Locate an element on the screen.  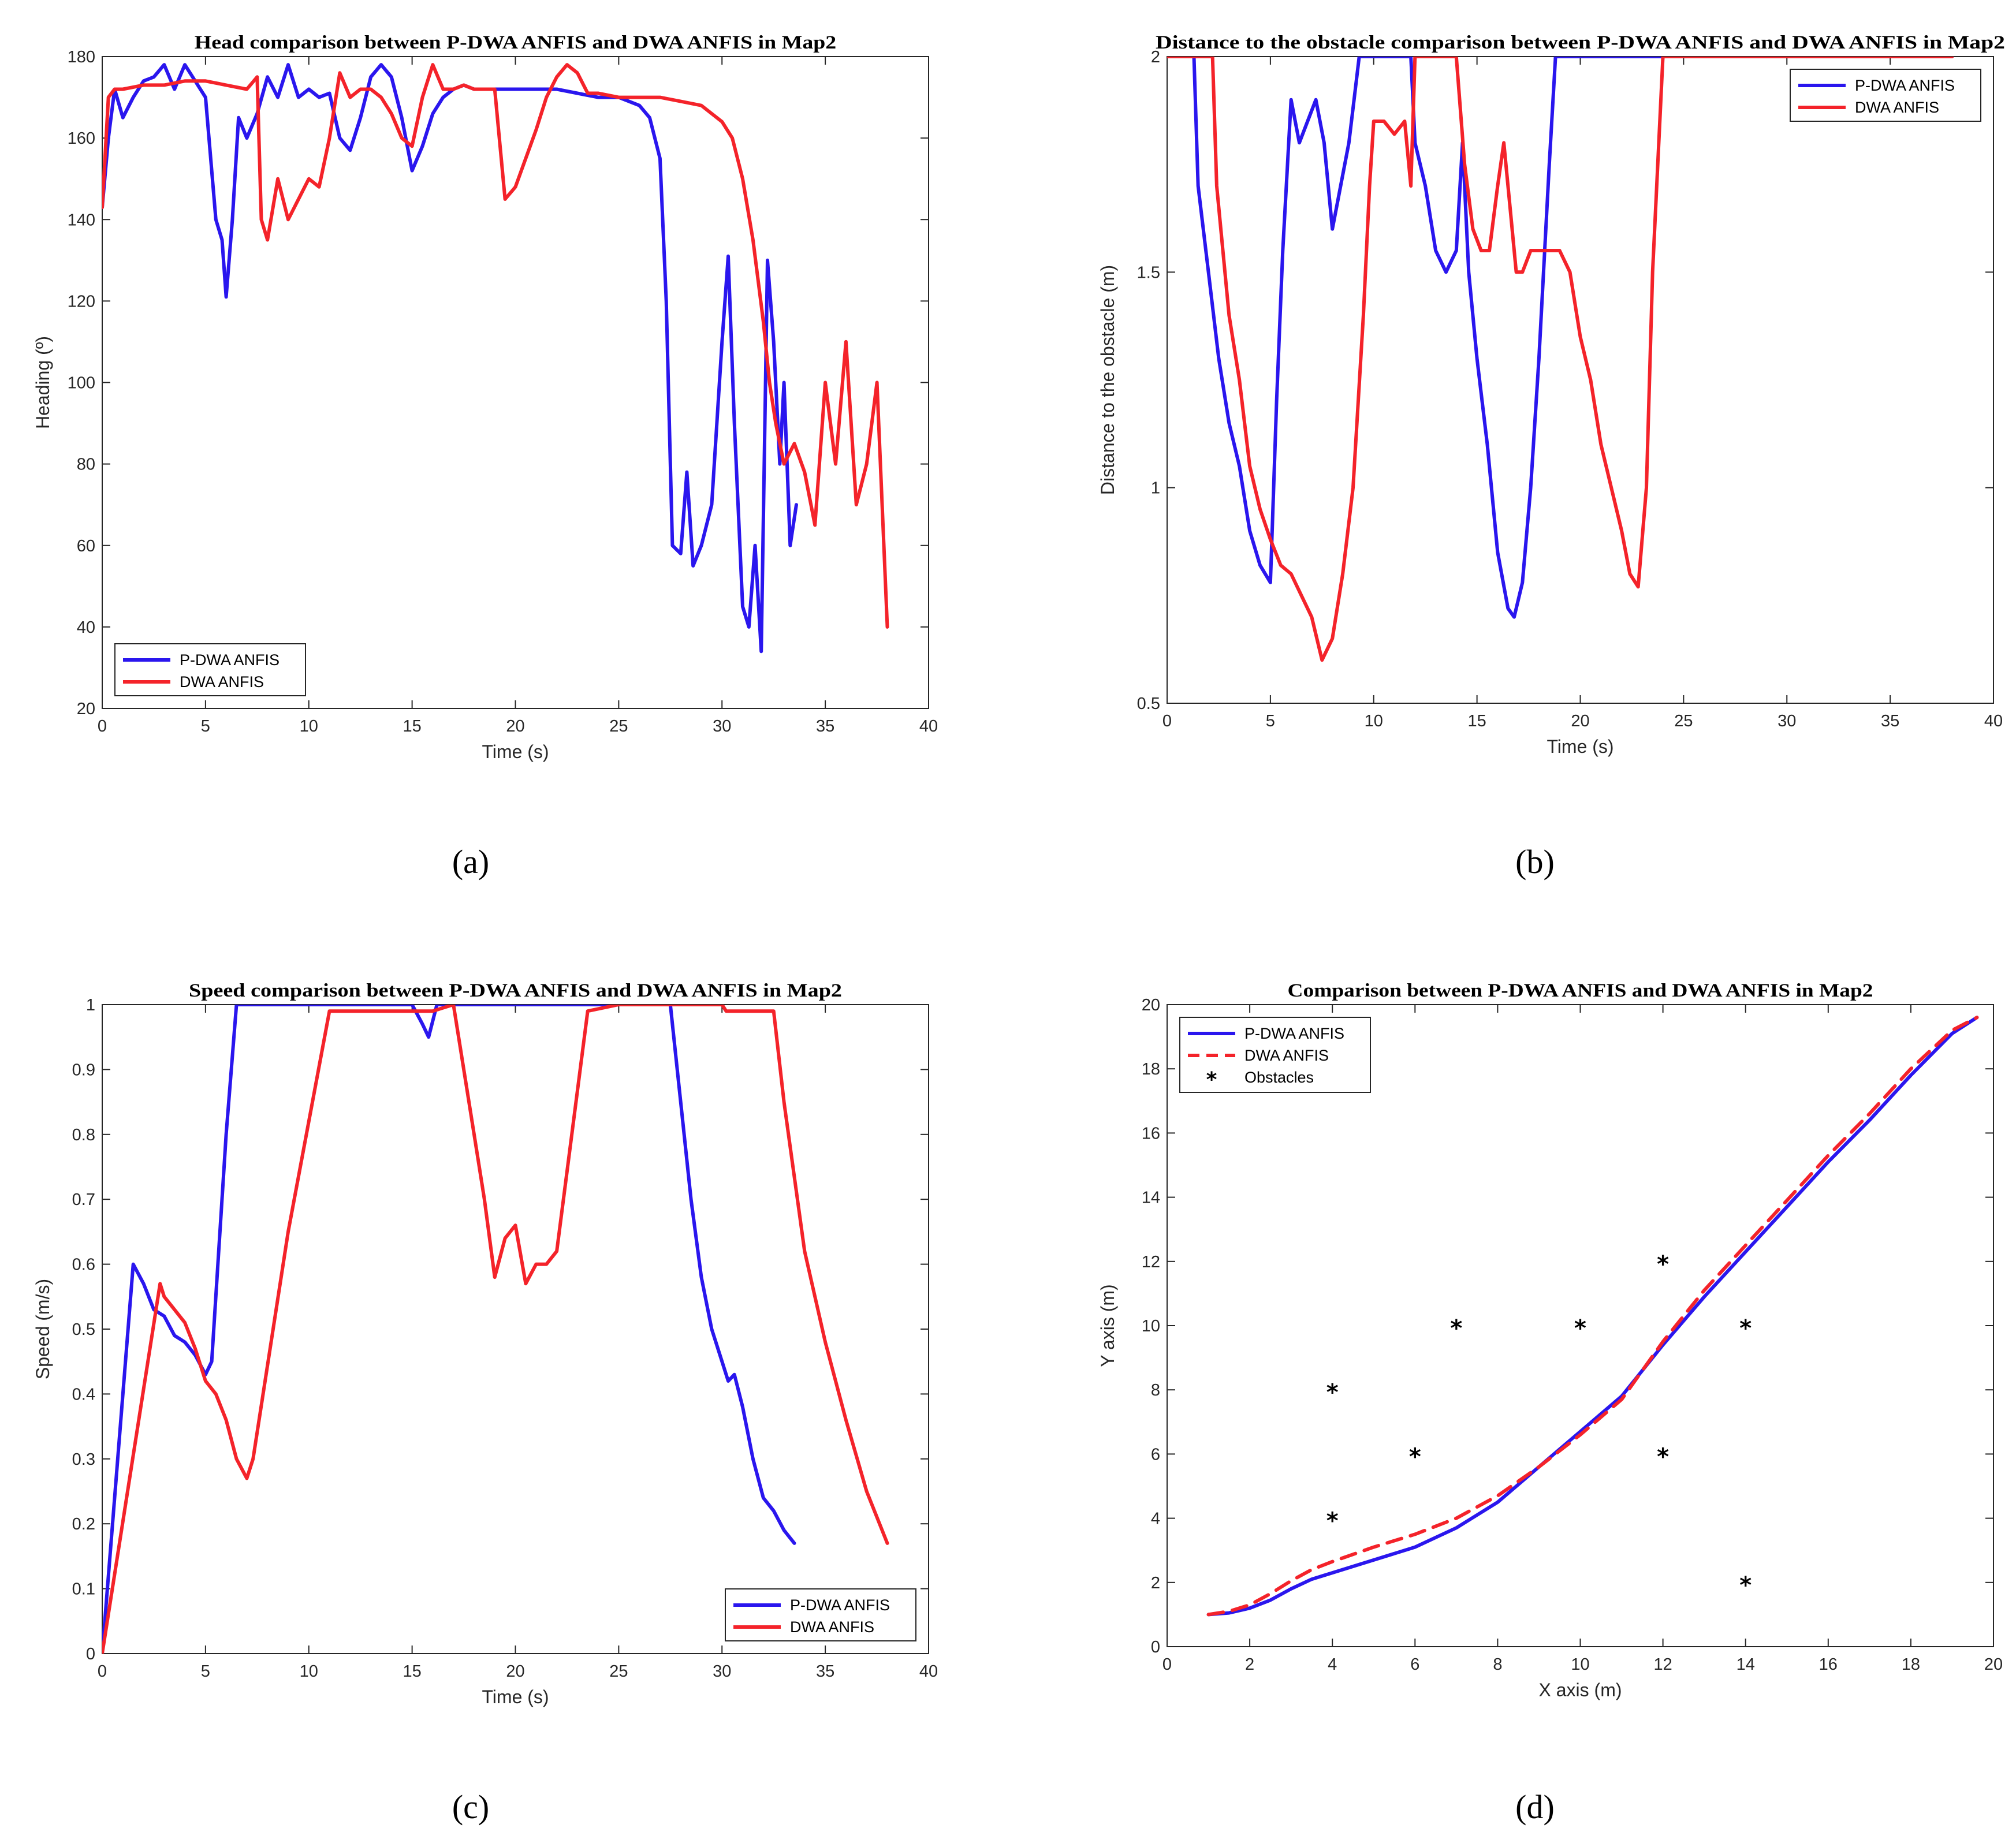
panel-caption: (b) is located at coordinates (1535, 861).